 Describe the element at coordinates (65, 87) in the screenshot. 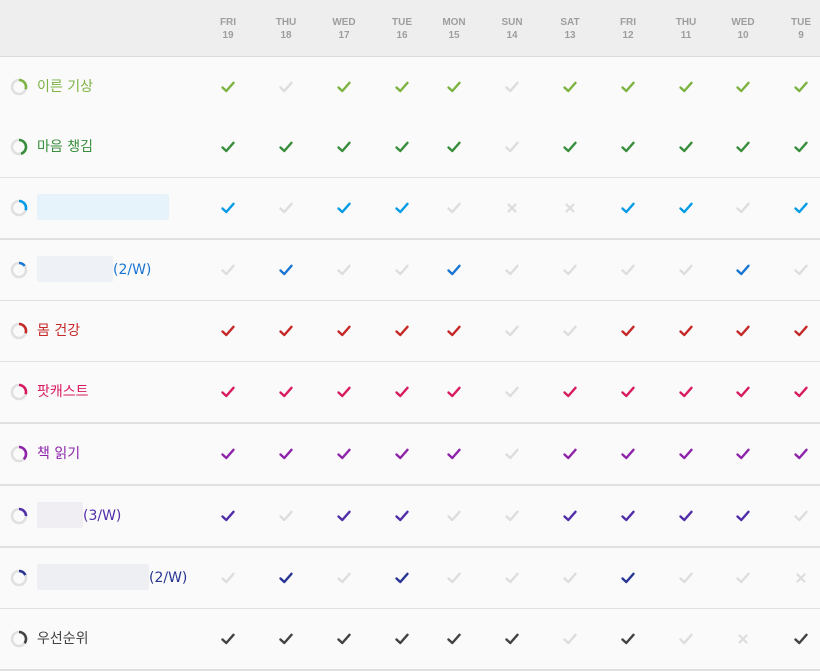

I see `habit-name: 이른 기상` at that location.